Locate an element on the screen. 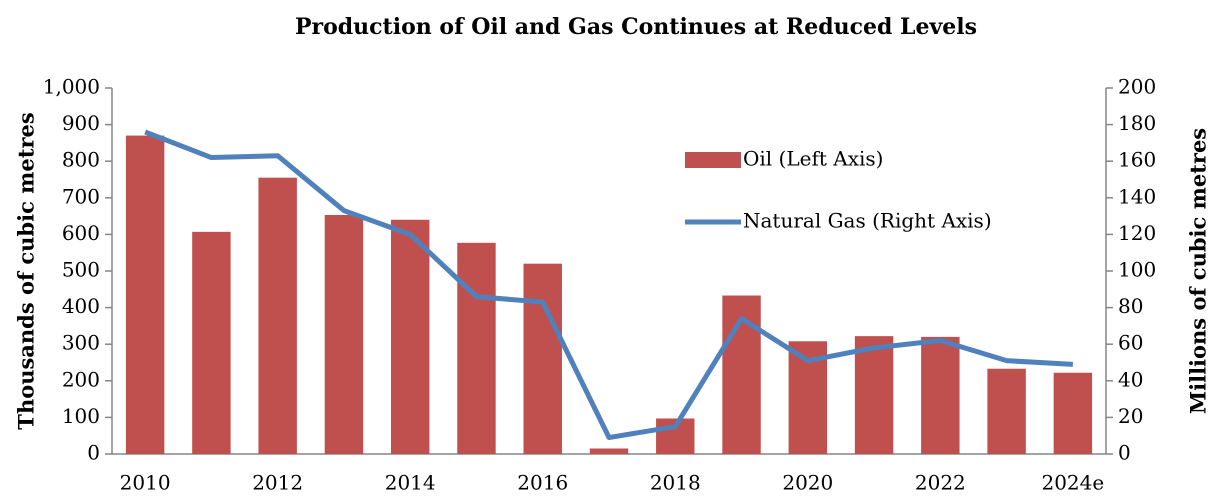 The width and height of the screenshot is (1216, 501). legend-label: Oil (Left Axis) is located at coordinates (813, 159).